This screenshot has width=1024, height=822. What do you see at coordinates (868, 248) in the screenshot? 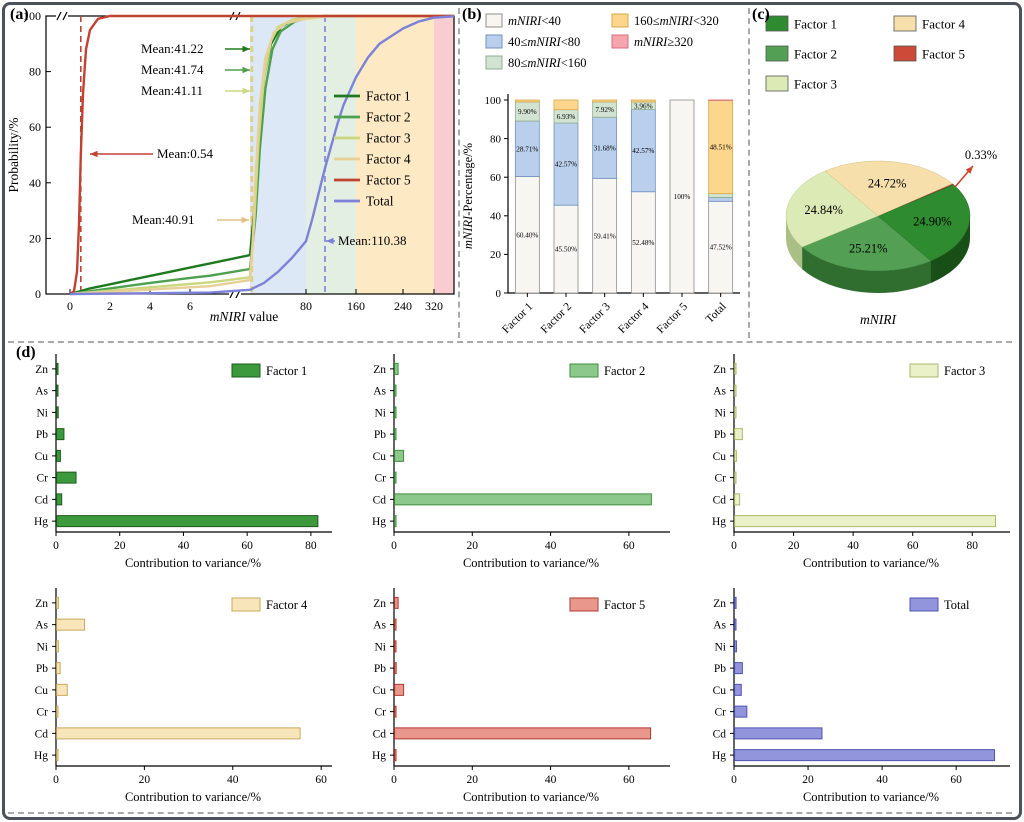
I see `pie-slice-label: 25.21%` at bounding box center [868, 248].